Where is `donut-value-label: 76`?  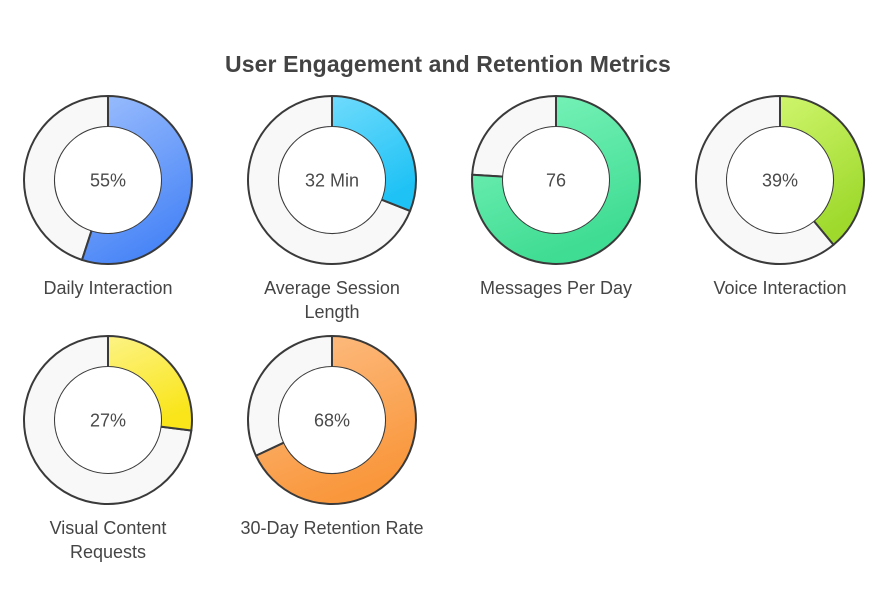 donut-value-label: 76 is located at coordinates (556, 181).